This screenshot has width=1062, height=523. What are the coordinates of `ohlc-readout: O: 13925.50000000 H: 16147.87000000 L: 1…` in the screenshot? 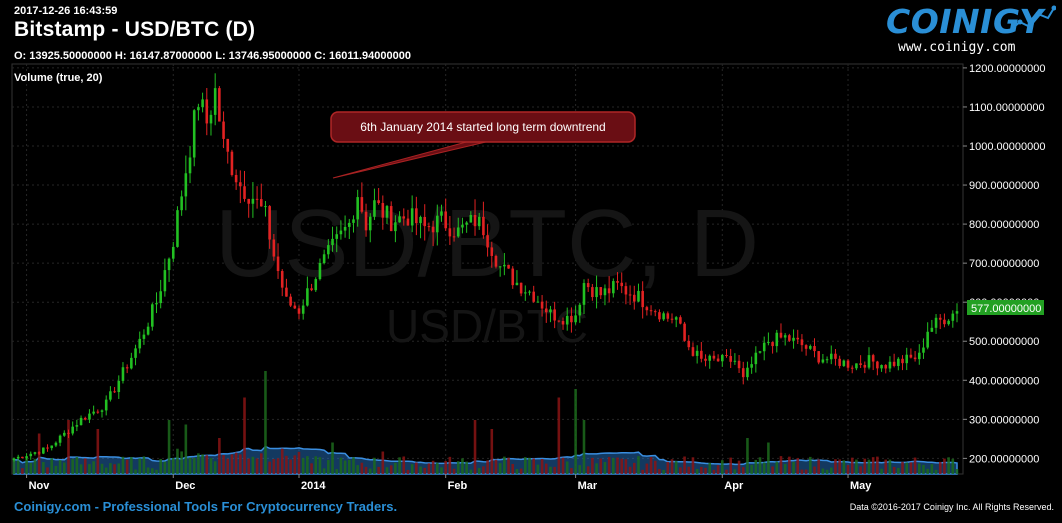 It's located at (212, 56).